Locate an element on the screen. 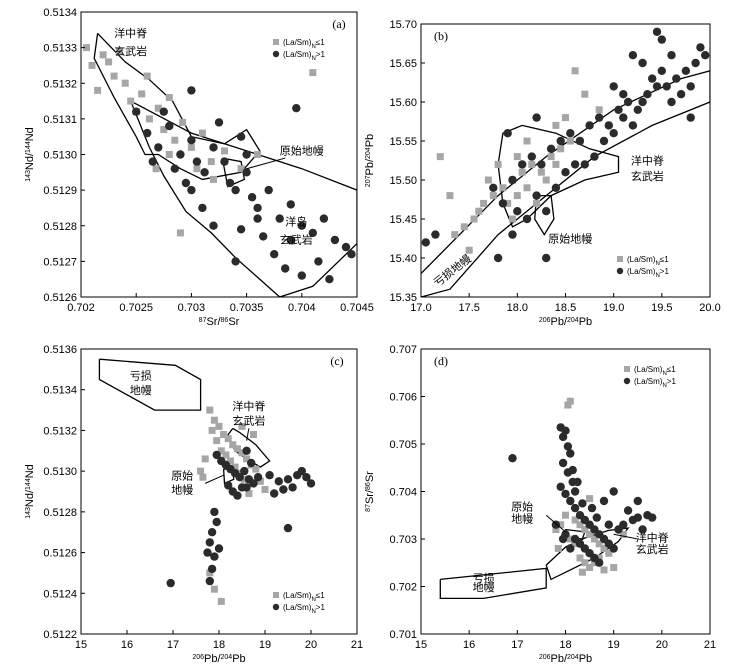 Image resolution: width=738 pixels, height=669 pixels. panel-label: (d) is located at coordinates (441, 361).